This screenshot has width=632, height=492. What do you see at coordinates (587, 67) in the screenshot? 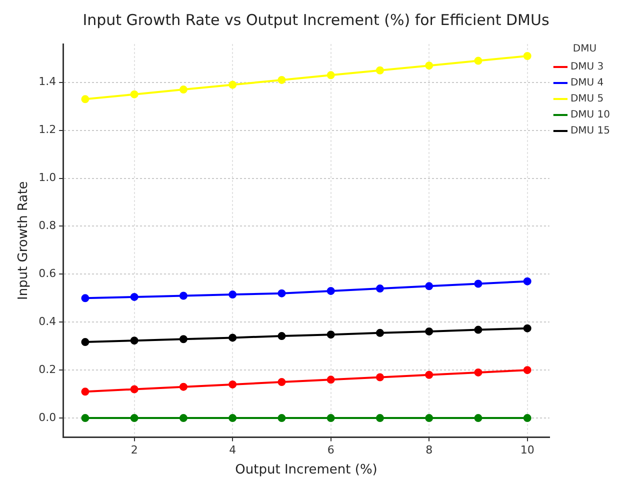
I see `legend-label: DMU 3` at bounding box center [587, 67].